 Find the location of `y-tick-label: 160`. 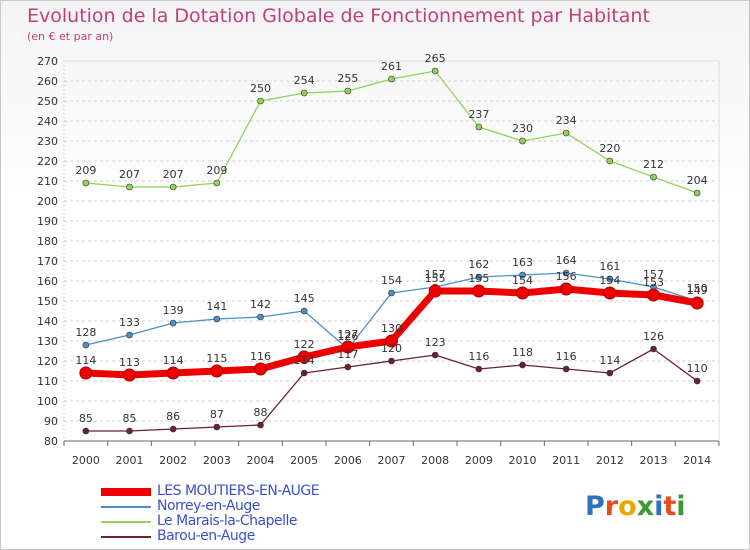

y-tick-label: 160 is located at coordinates (47, 281).